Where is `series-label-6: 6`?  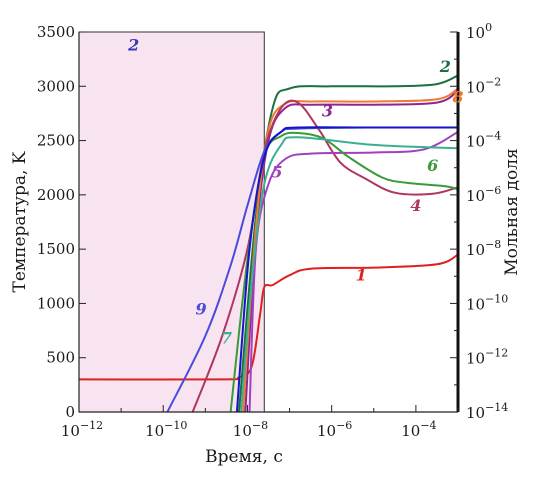 series-label-6: 6 is located at coordinates (432, 165).